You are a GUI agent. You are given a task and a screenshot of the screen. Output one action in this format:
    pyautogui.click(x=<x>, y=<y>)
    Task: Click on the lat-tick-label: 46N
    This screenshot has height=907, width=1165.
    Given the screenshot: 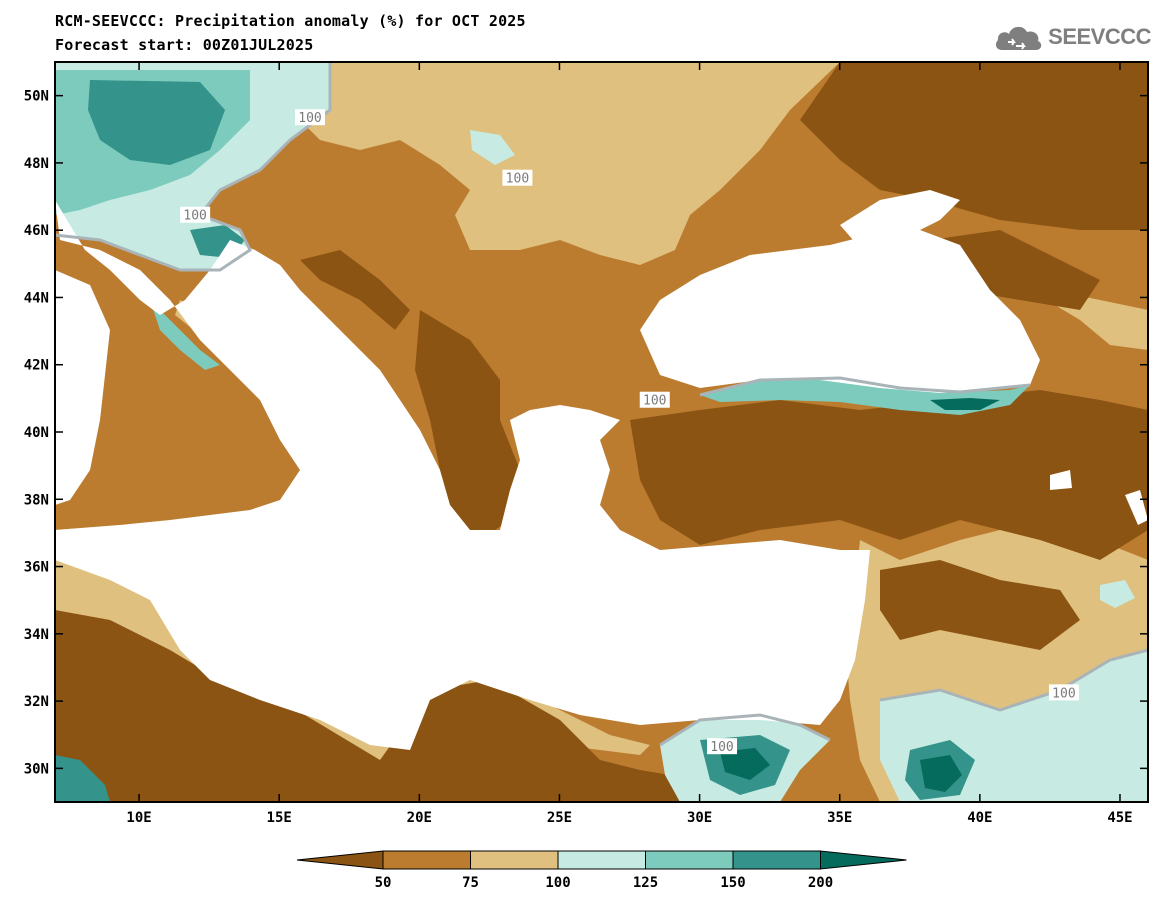 What is the action you would take?
    pyautogui.click(x=36, y=231)
    